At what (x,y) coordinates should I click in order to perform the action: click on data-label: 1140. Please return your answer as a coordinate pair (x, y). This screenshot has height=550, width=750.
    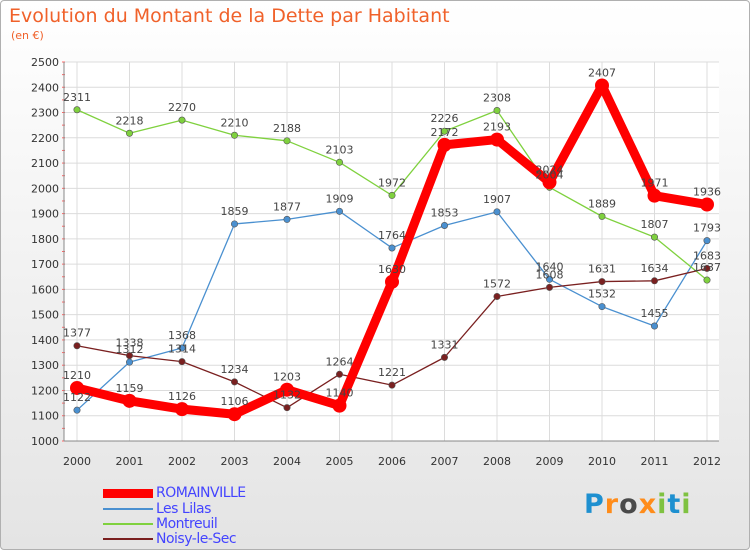
    Looking at the image, I should click on (340, 393).